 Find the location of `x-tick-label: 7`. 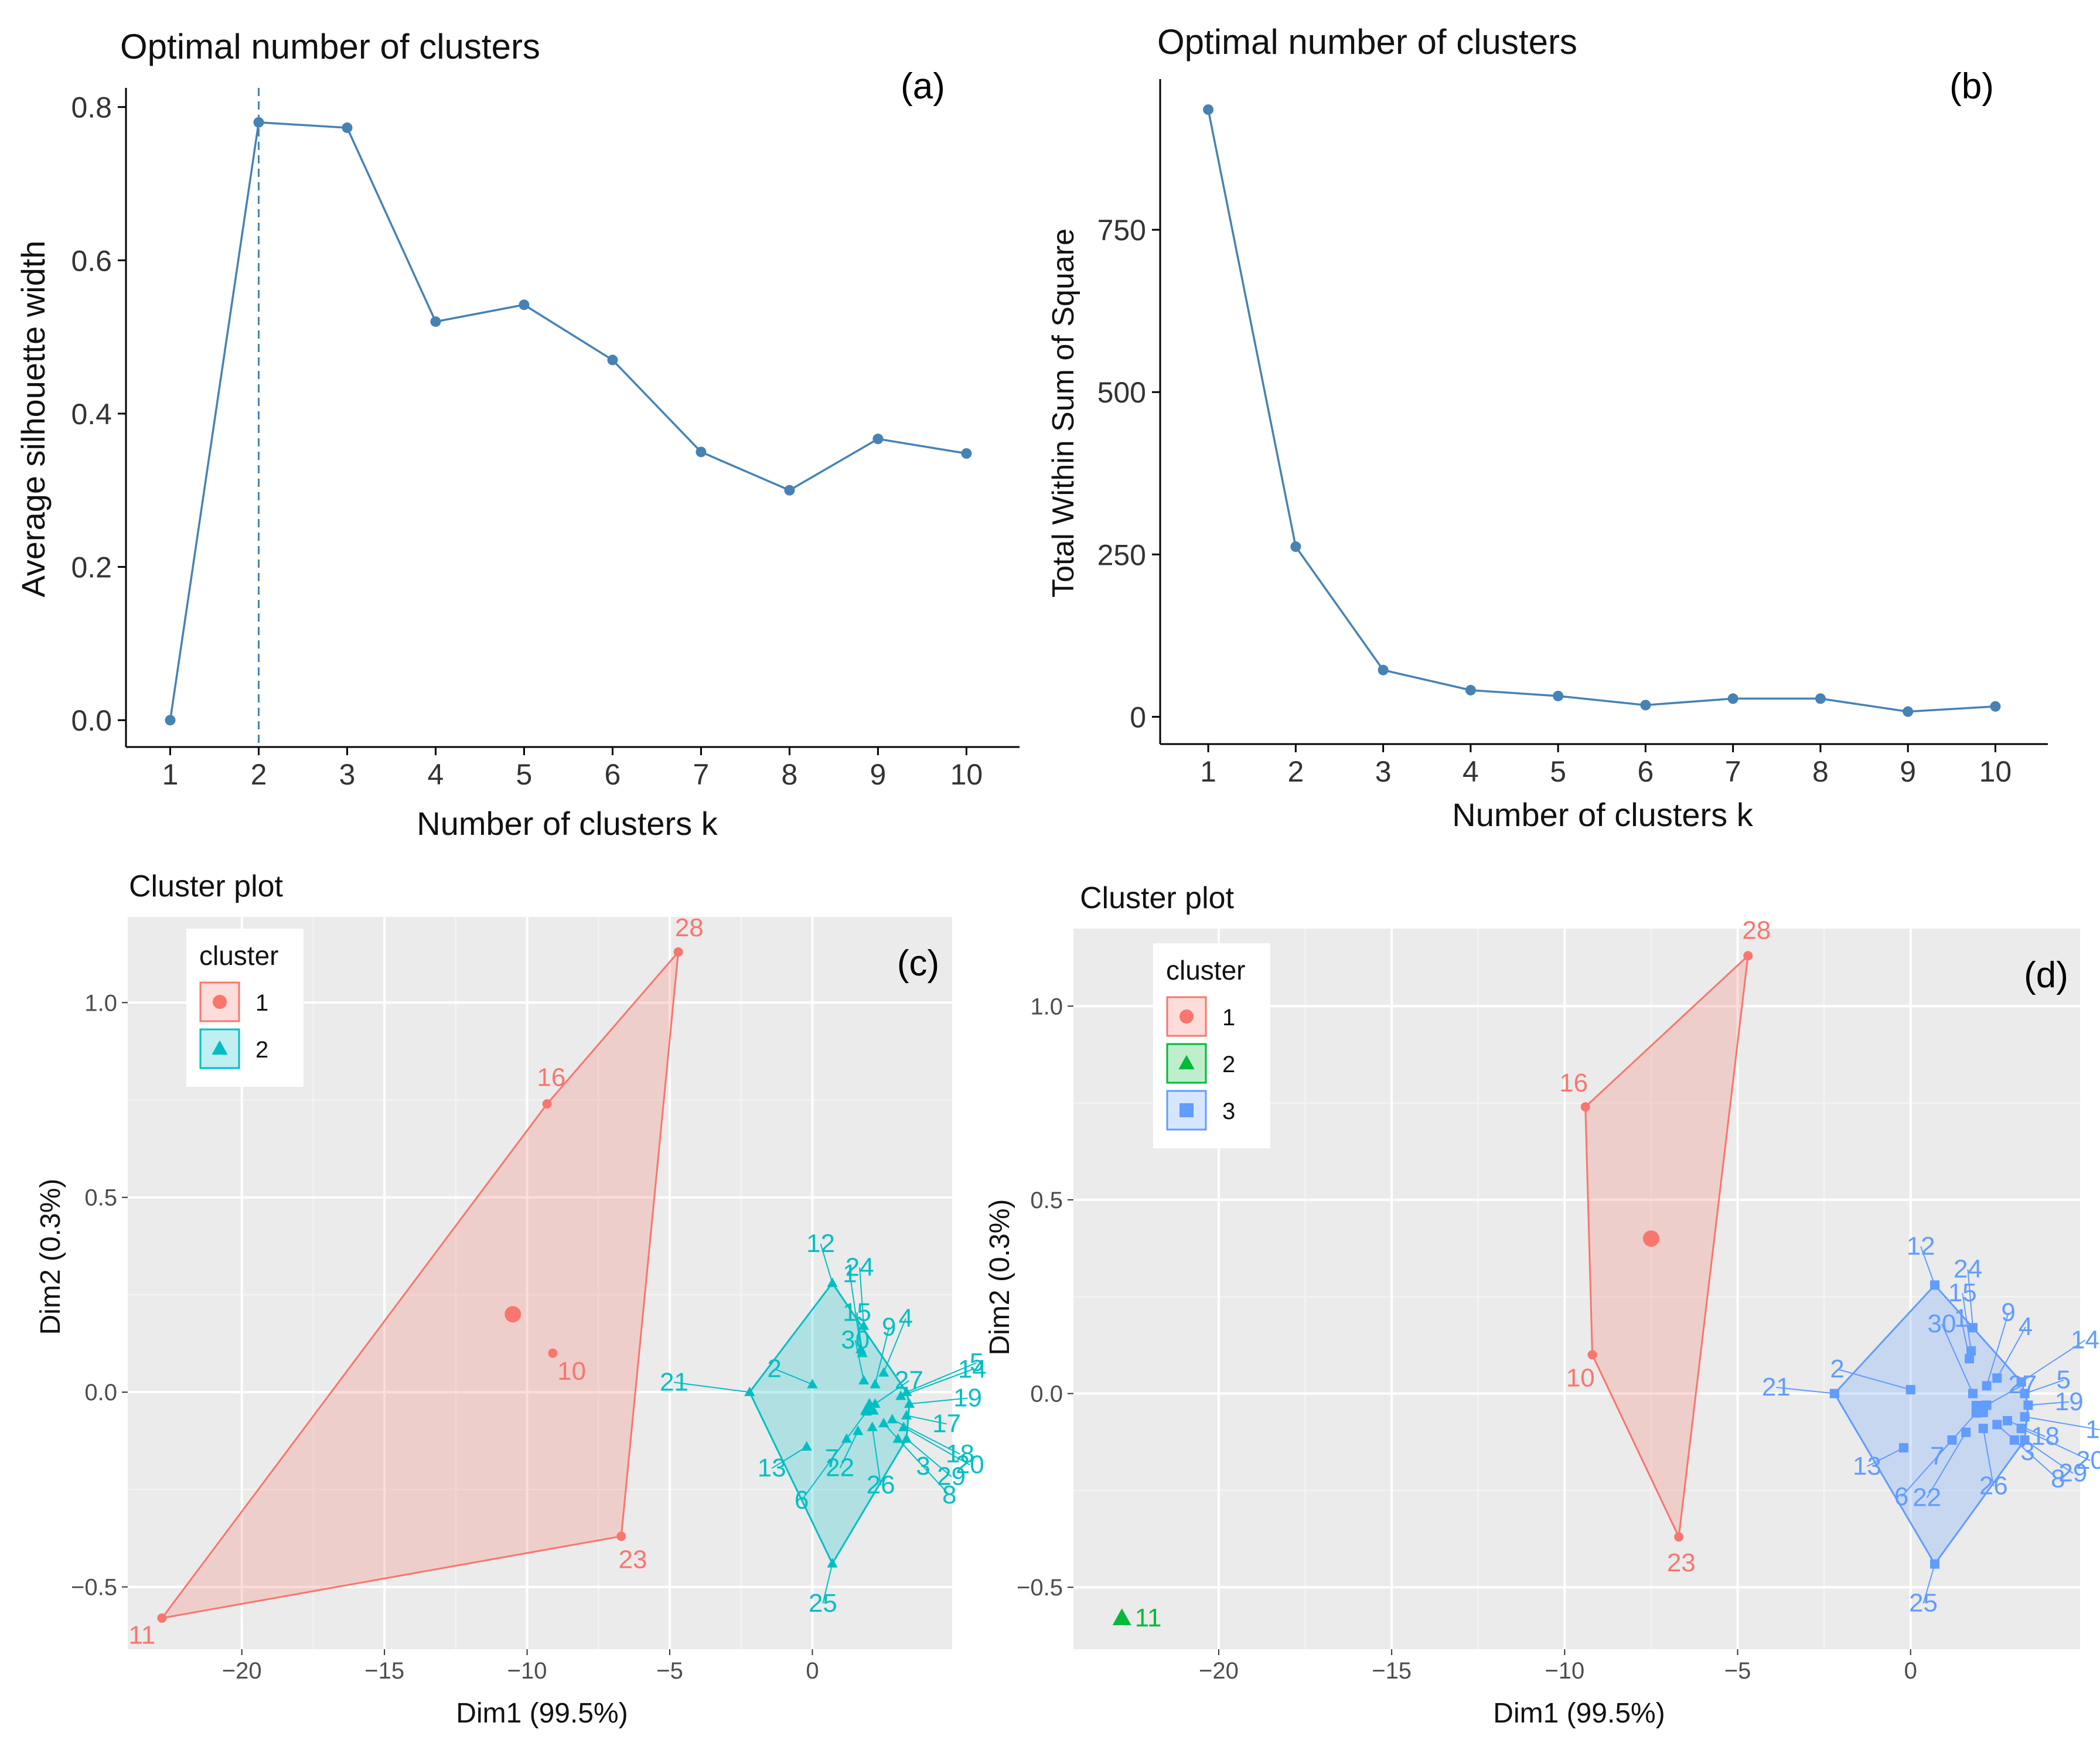

x-tick-label: 7 is located at coordinates (1733, 771).